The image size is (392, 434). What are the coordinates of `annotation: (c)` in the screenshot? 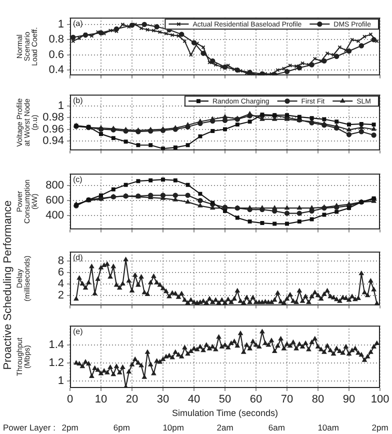 It's located at (78, 179).